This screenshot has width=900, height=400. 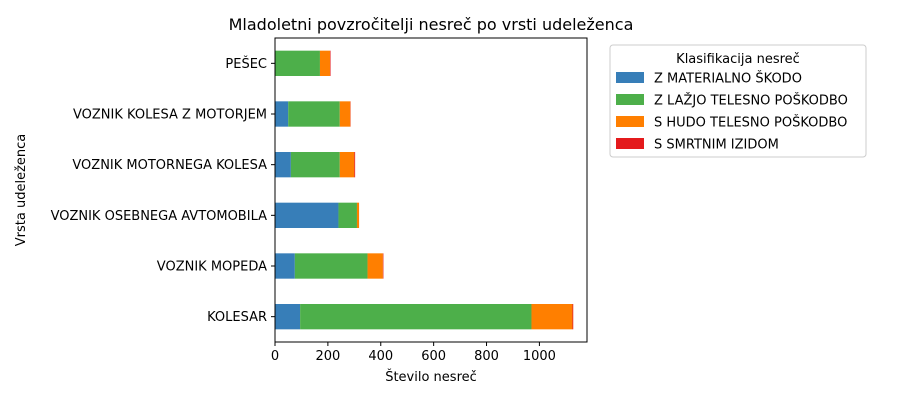 What do you see at coordinates (751, 101) in the screenshot?
I see `legend-label: Z LAŽJO TELESNO POŠKODBO` at bounding box center [751, 101].